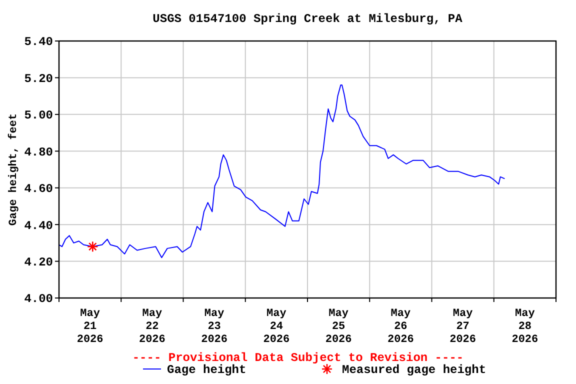 Image resolution: width=576 pixels, height=384 pixels. Describe the element at coordinates (38, 189) in the screenshot. I see `y-tick-label: 4.60` at that location.